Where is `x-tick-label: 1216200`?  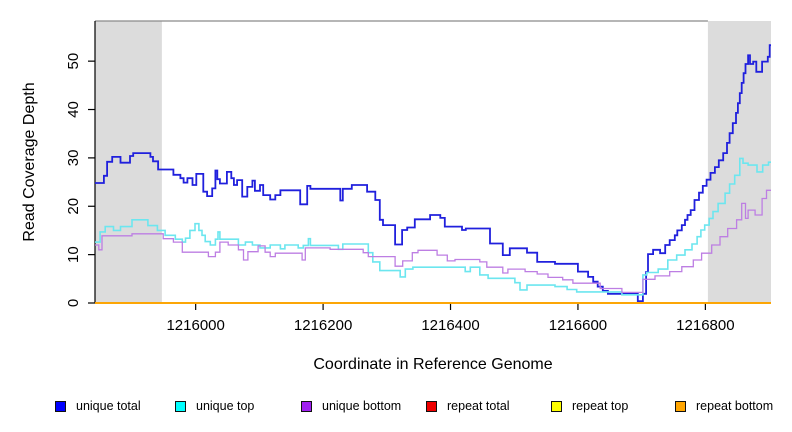 x-tick-label: 1216200 is located at coordinates (323, 325).